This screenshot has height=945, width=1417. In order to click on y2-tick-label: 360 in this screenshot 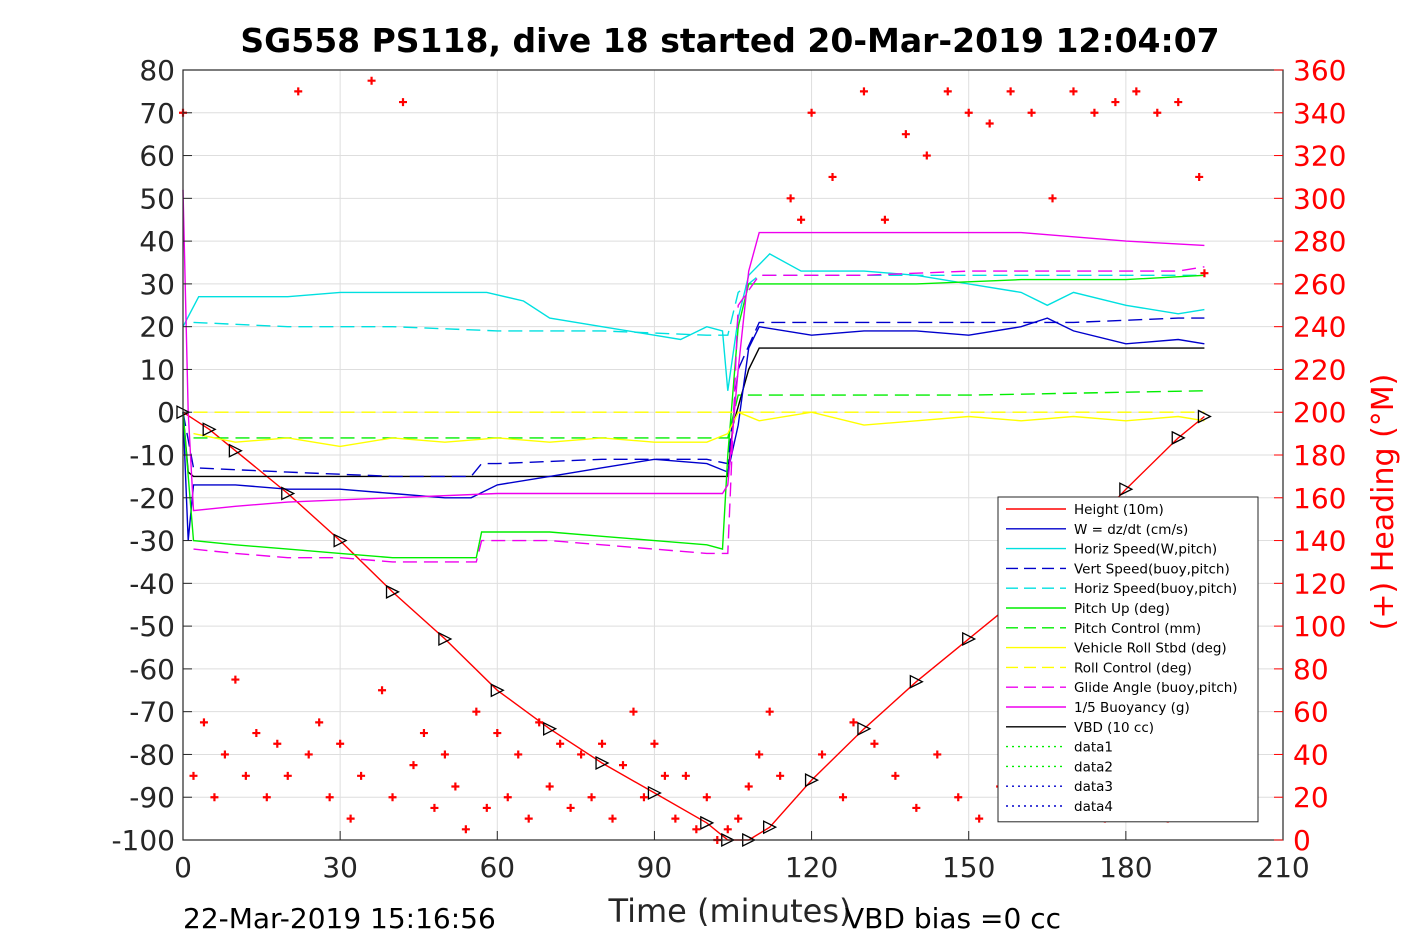, I will do `click(1319, 70)`.